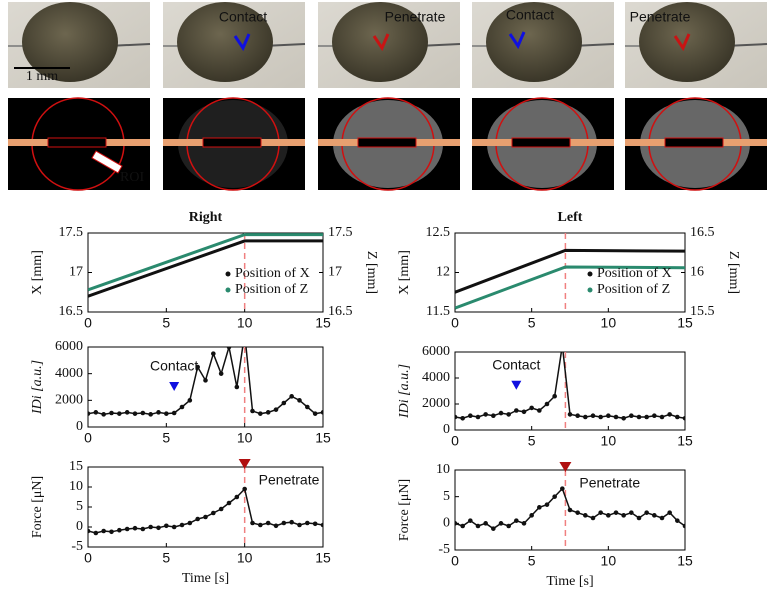 The width and height of the screenshot is (771, 599). Describe the element at coordinates (541, 142) in the screenshot. I see `gap` at that location.